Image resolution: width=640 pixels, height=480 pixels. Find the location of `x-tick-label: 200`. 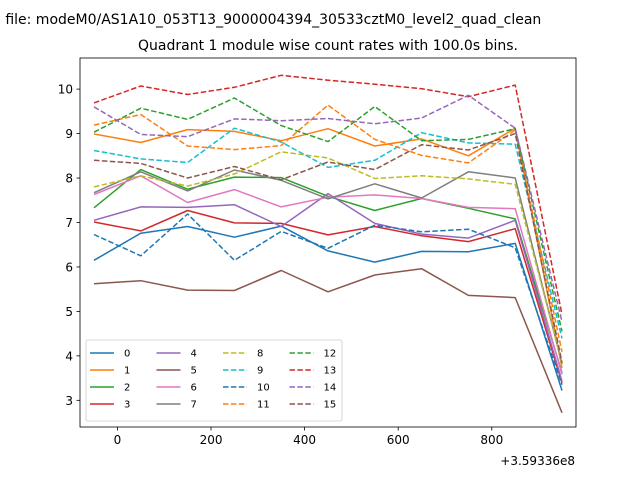

x-tick-label: 200 is located at coordinates (211, 440).